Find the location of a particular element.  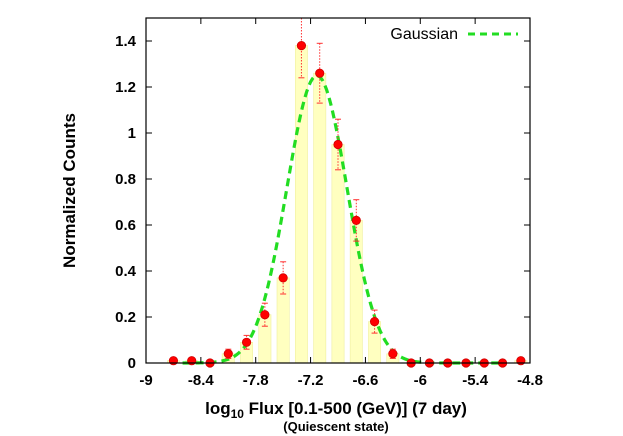

y-tick-label: 0.6 is located at coordinates (125, 225).